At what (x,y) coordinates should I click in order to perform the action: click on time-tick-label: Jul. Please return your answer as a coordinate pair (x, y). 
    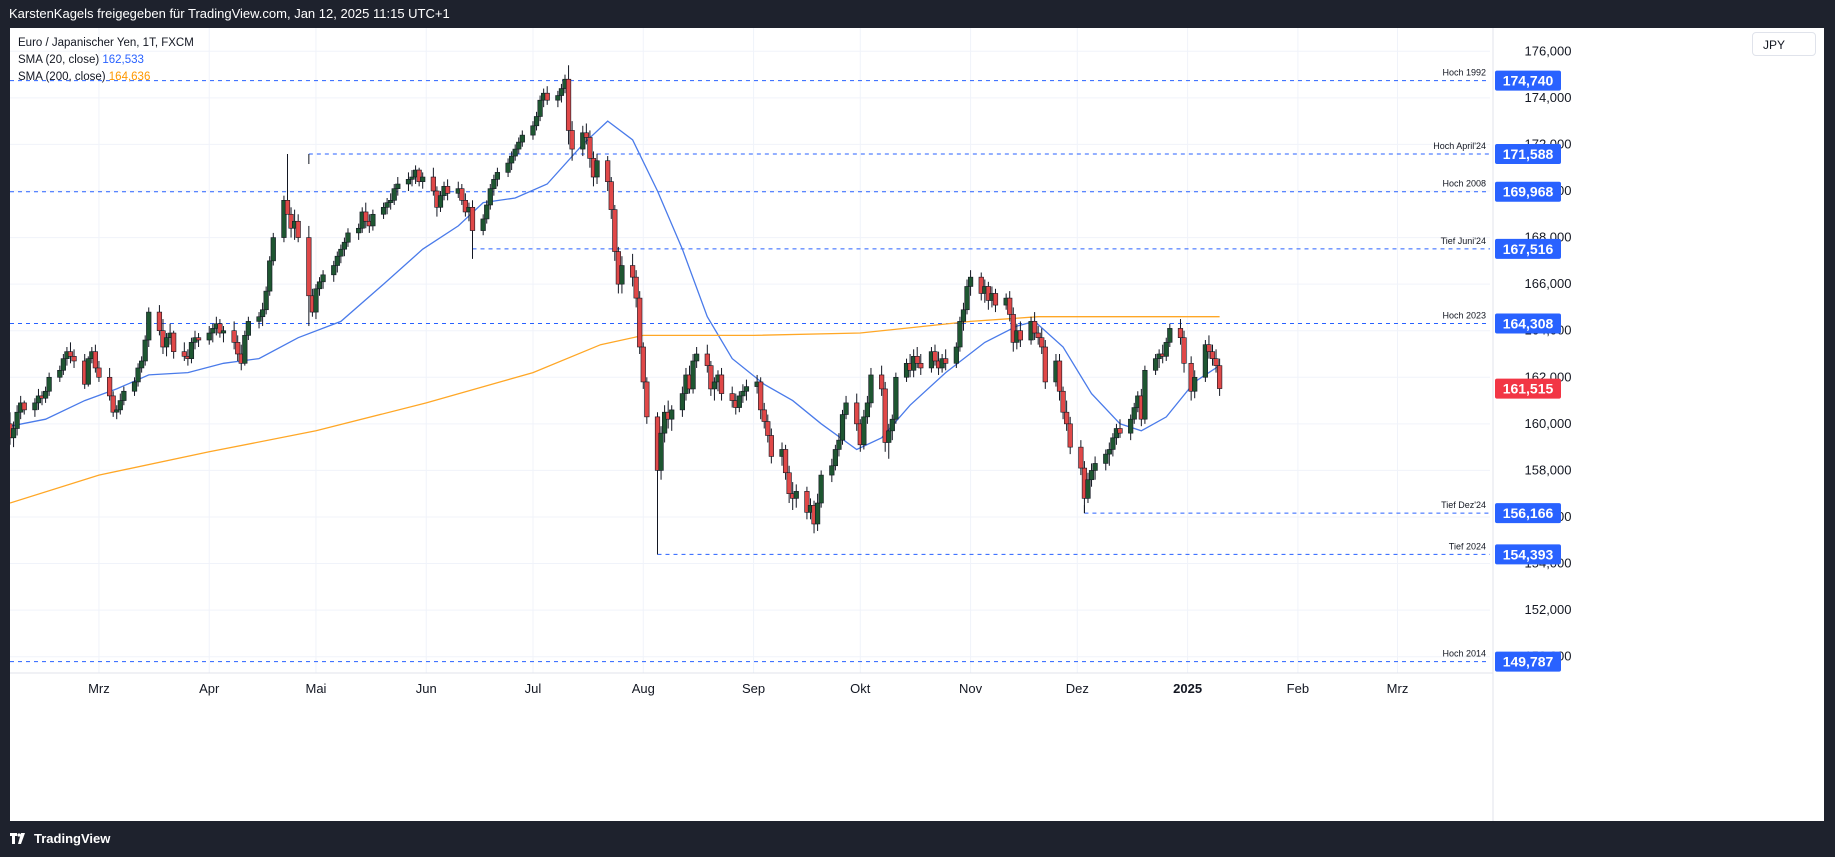
    Looking at the image, I should click on (533, 688).